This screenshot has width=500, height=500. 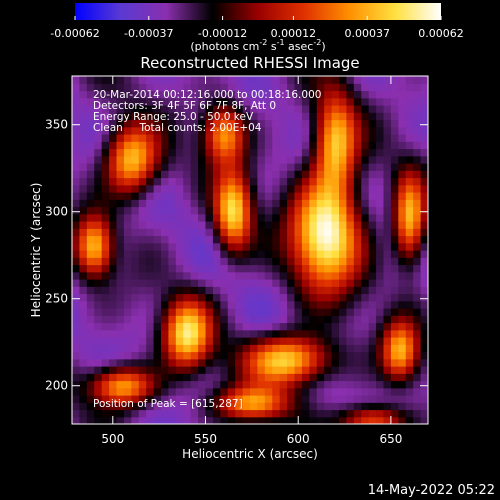 What do you see at coordinates (222, 33) in the screenshot?
I see `colorbar-tick-label: -0.00012` at bounding box center [222, 33].